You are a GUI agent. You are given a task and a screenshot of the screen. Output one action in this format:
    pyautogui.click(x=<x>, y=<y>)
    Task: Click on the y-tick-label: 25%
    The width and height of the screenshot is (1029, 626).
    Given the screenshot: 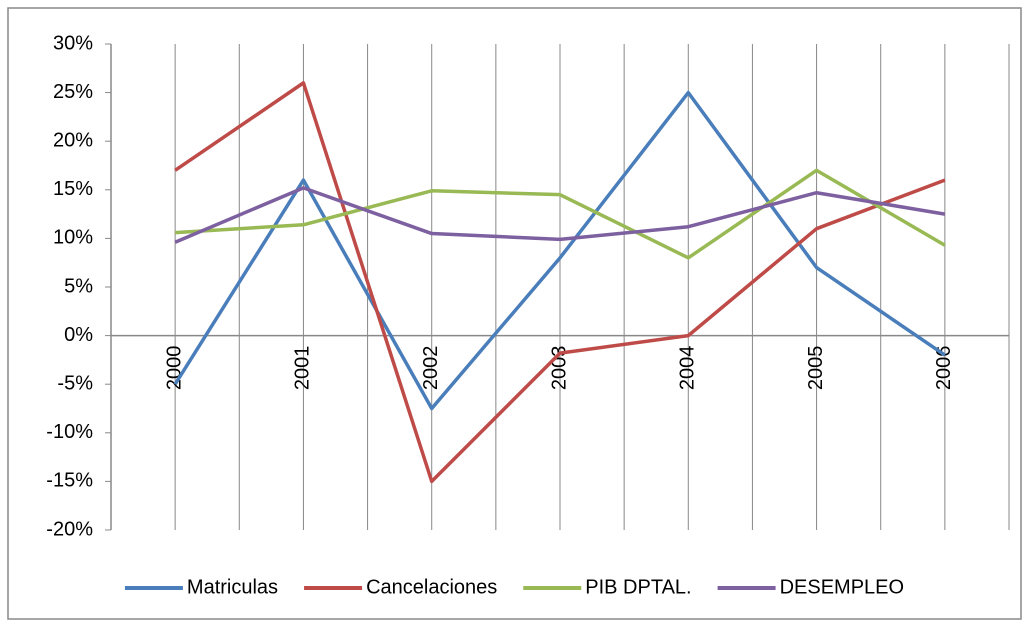 What is the action you would take?
    pyautogui.click(x=73, y=92)
    